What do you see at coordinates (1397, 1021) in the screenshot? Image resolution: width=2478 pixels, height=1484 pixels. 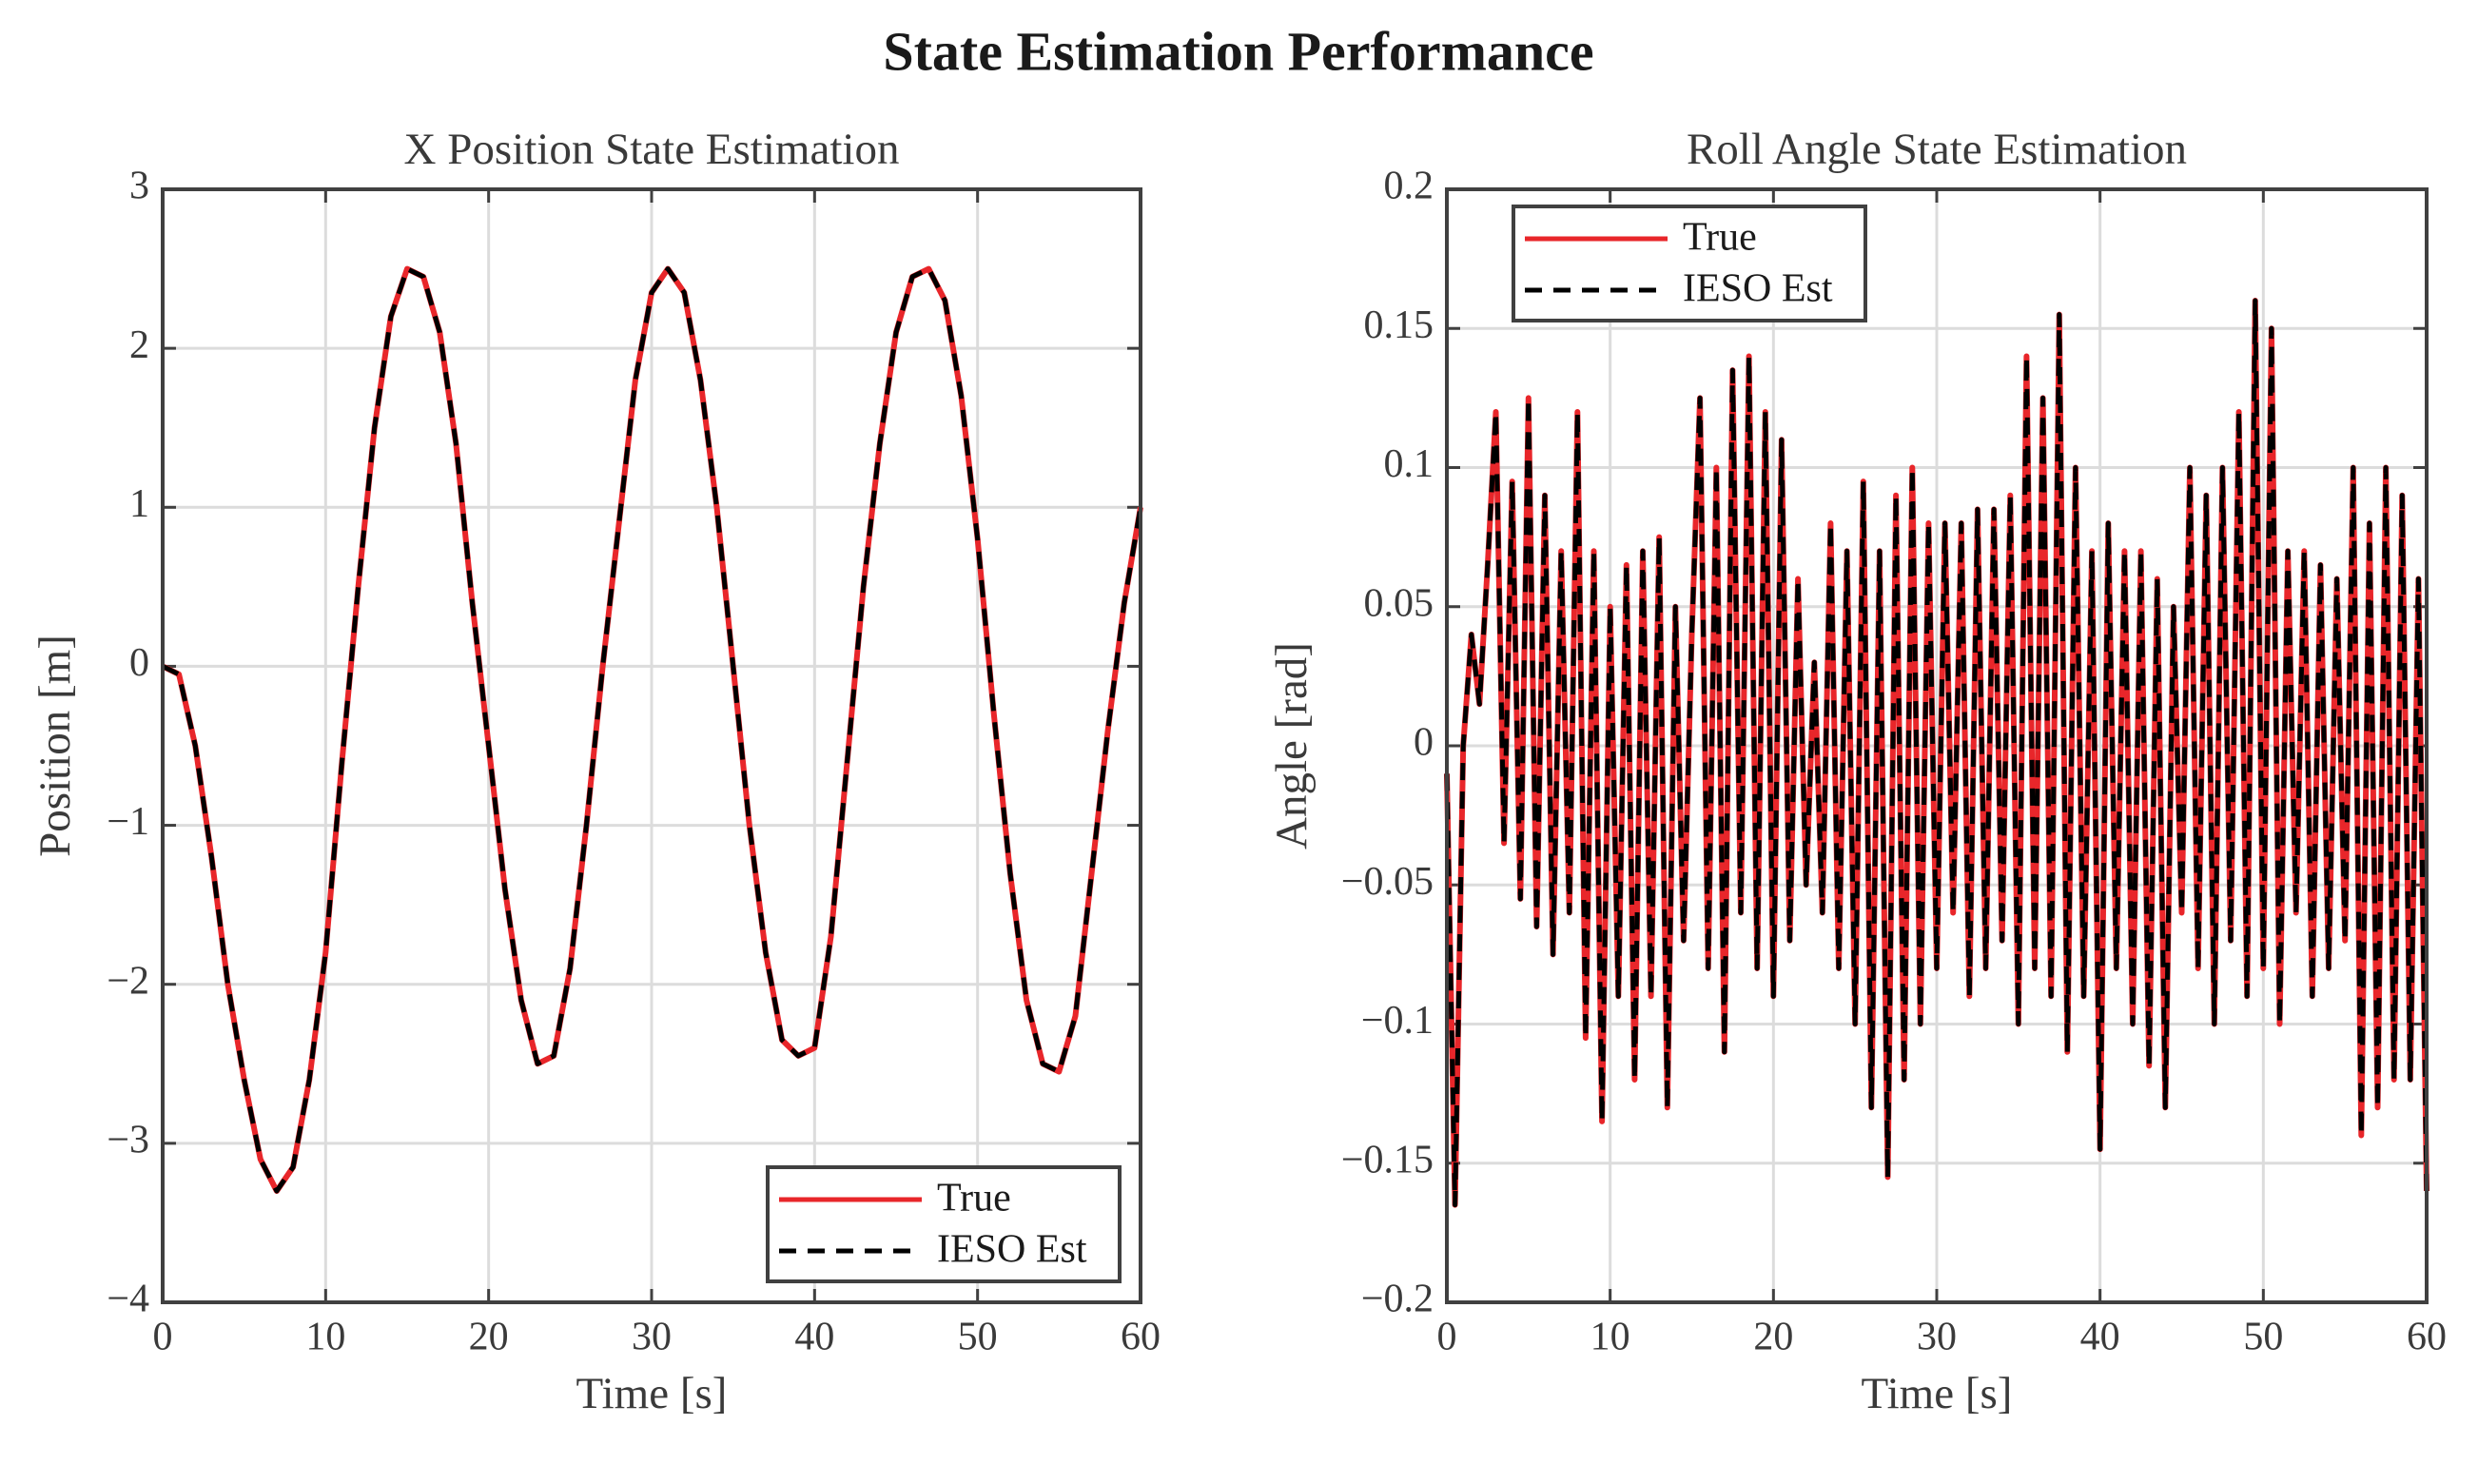 I see `y-tick-label: −0.1` at bounding box center [1397, 1021].